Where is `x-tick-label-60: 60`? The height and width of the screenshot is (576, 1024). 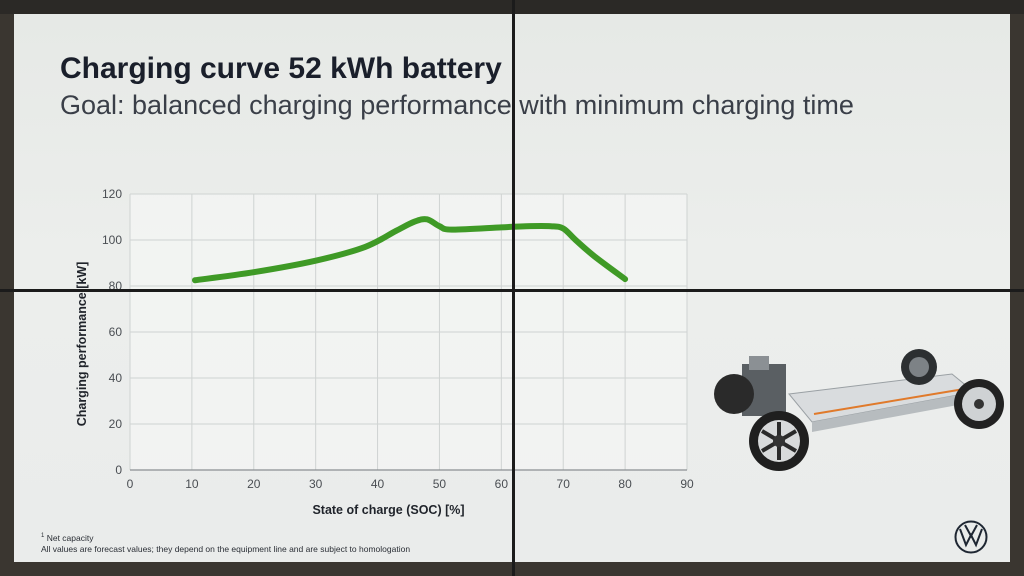
x-tick-label-60: 60 is located at coordinates (502, 484).